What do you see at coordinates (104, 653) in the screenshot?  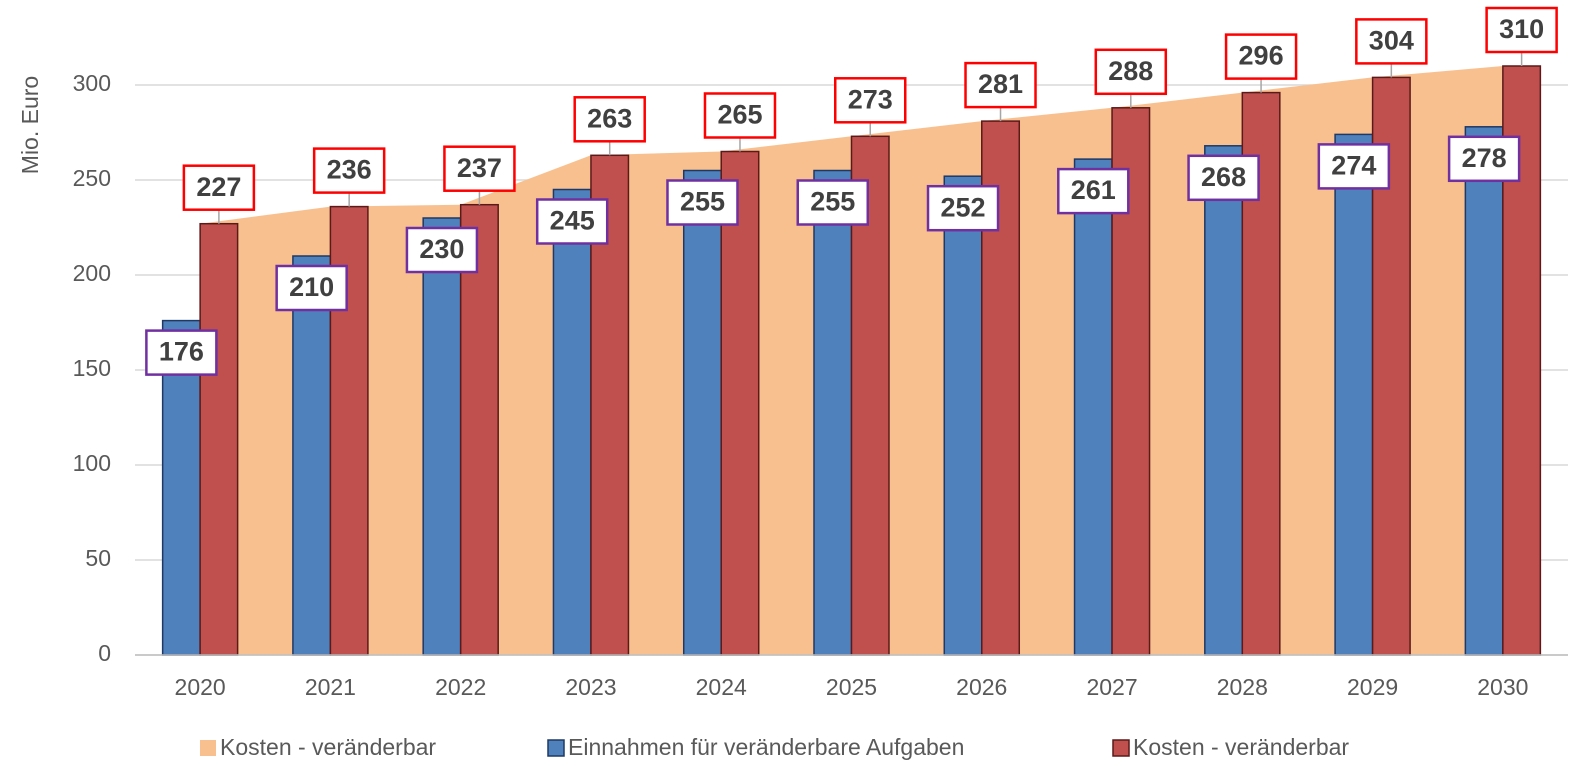 I see `y-tick-label: 0` at bounding box center [104, 653].